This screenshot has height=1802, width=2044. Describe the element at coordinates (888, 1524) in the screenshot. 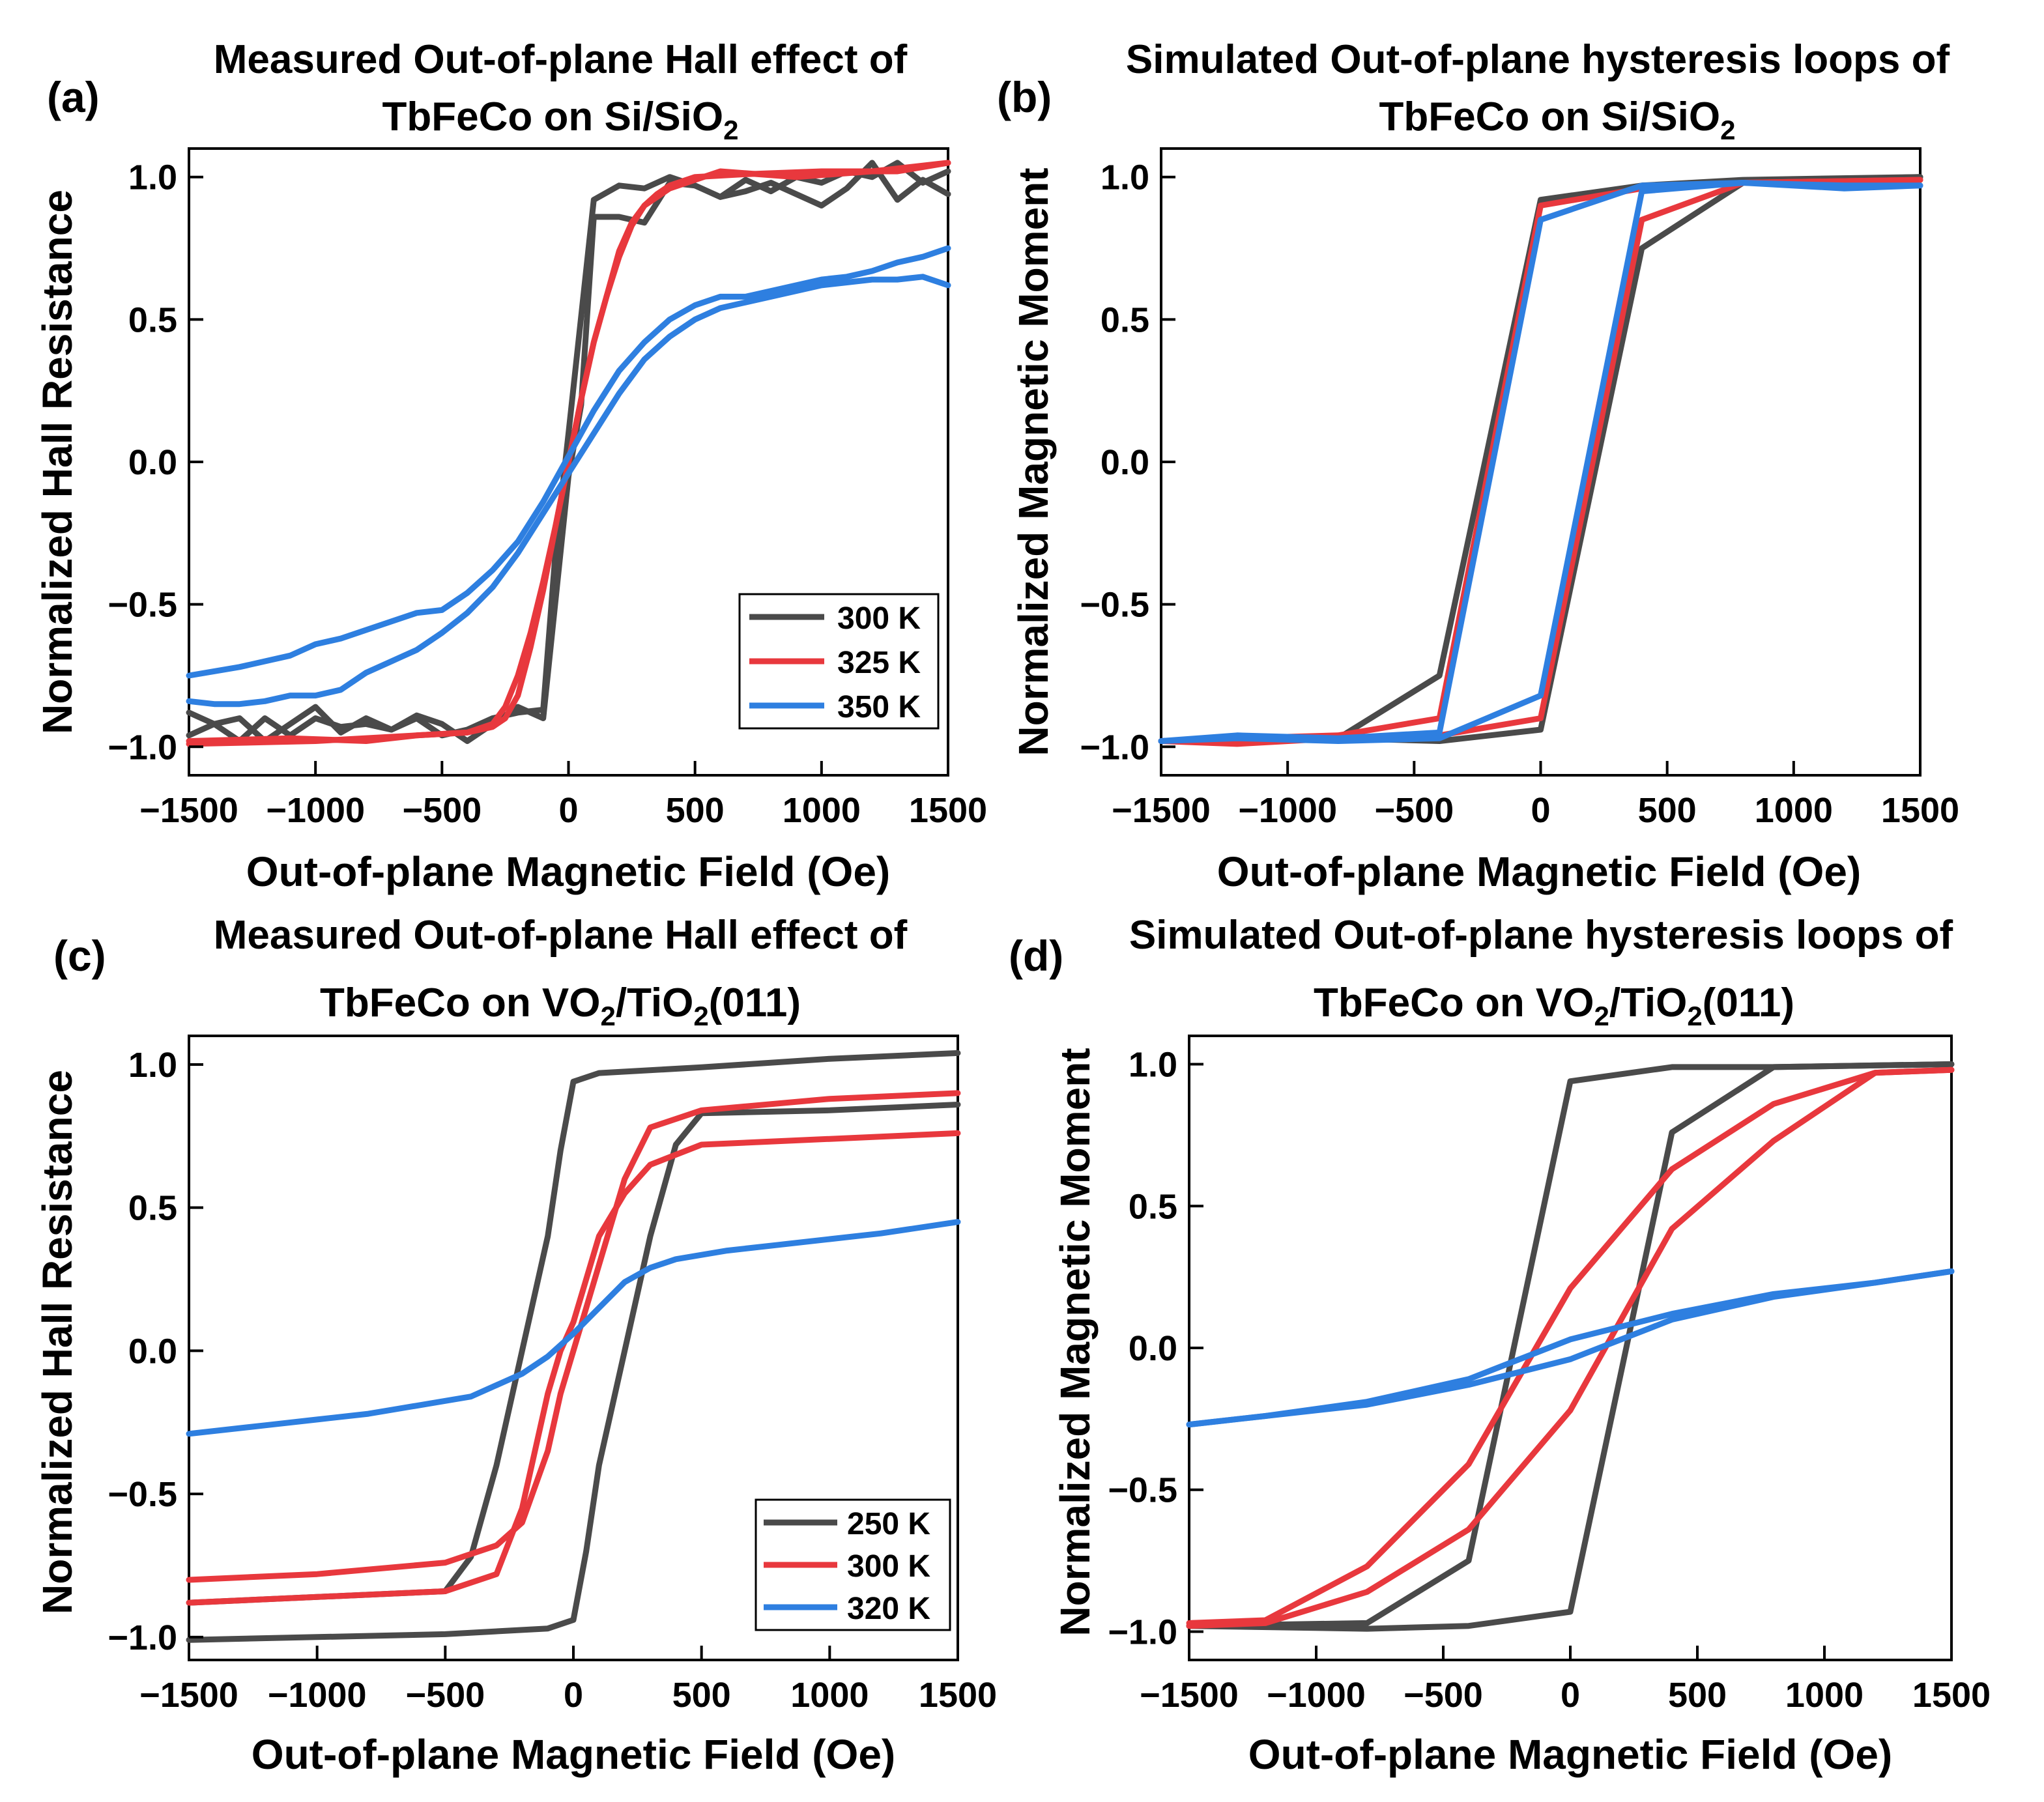

I see `legend-label-250k: 250 K` at that location.